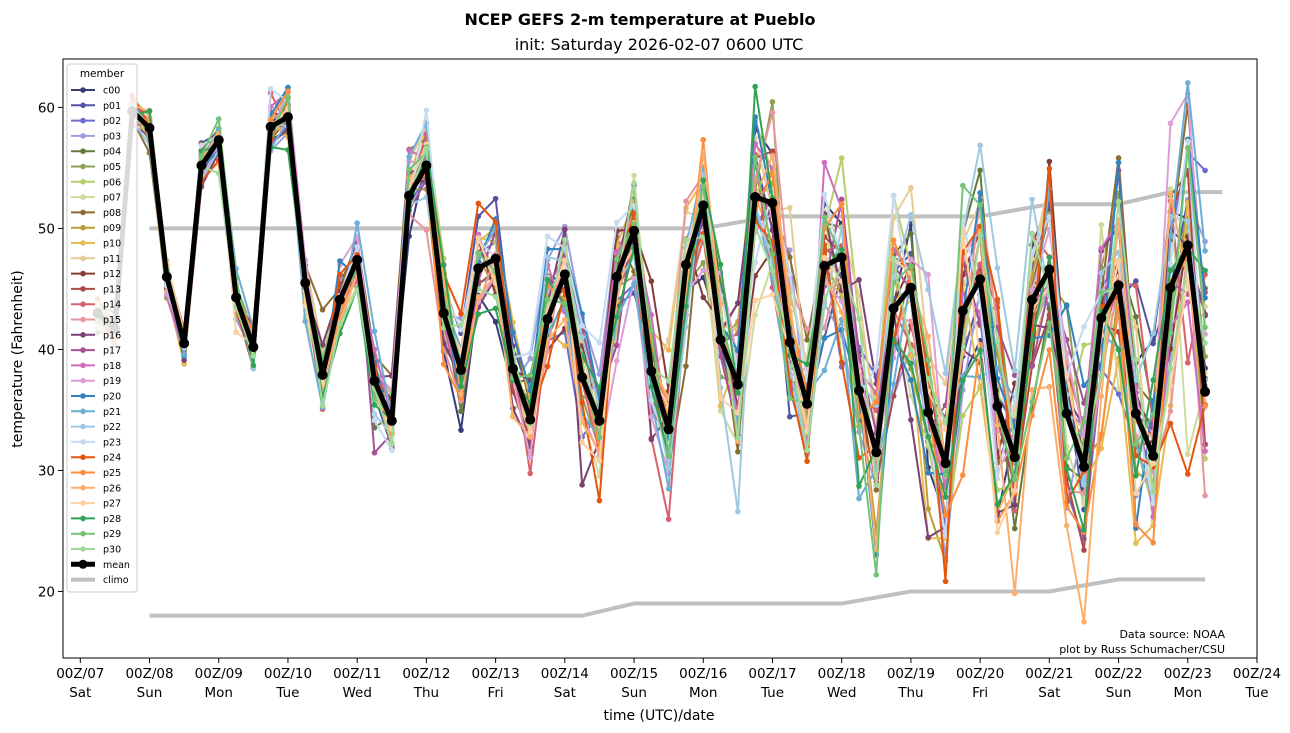  What do you see at coordinates (112, 351) in the screenshot?
I see `legend-label: p17` at bounding box center [112, 351].